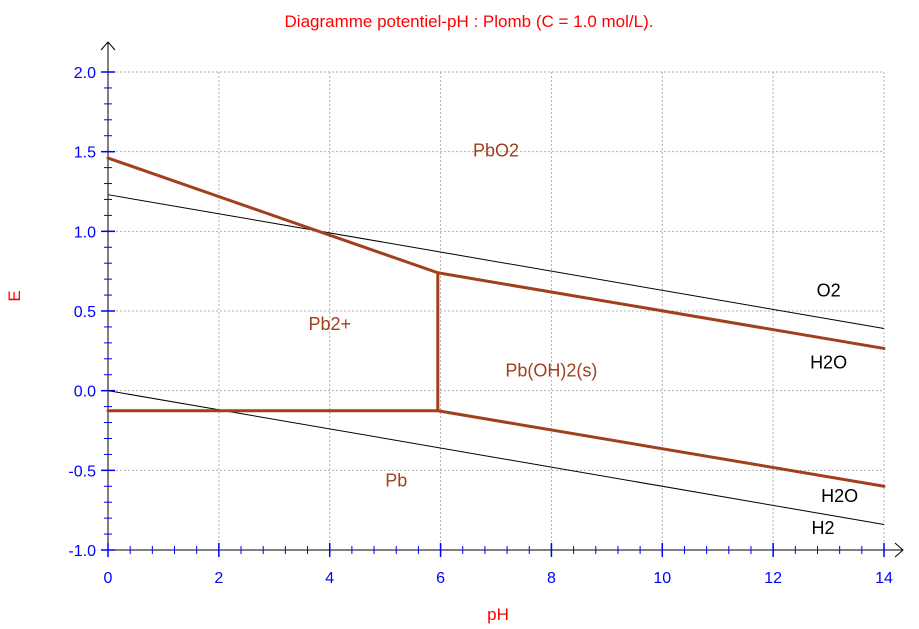  Describe the element at coordinates (440, 578) in the screenshot. I see `x-tick-label: 6` at that location.